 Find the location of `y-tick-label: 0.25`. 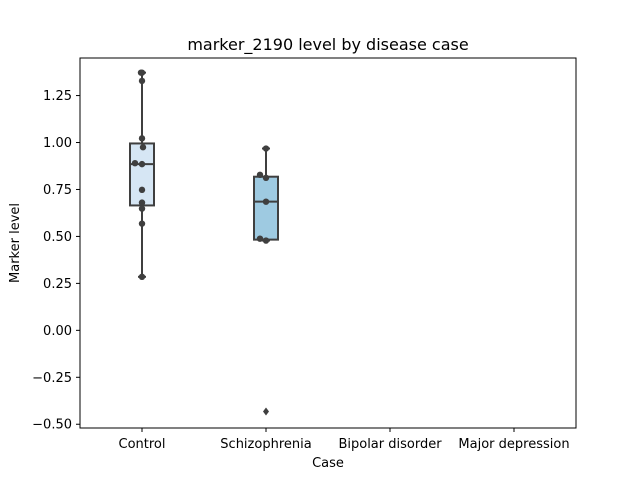

y-tick-label: 0.25 is located at coordinates (57, 284).